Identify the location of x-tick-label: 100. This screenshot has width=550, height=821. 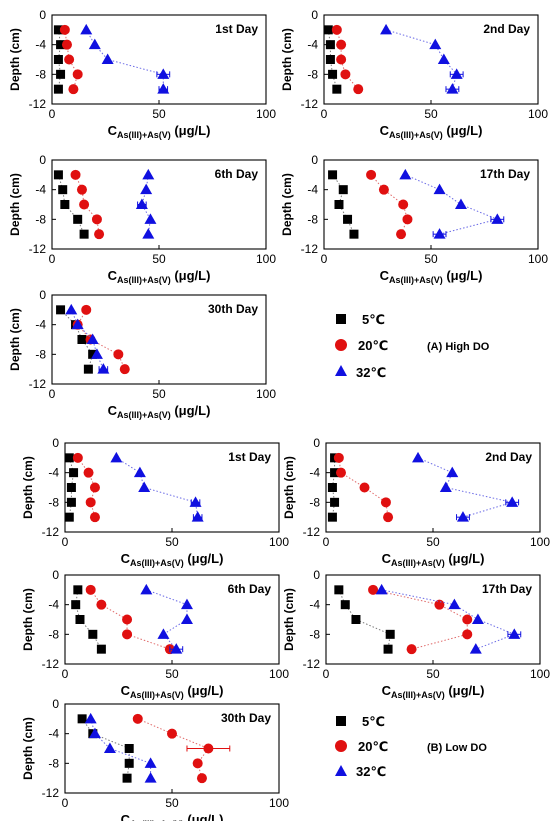
(266, 259).